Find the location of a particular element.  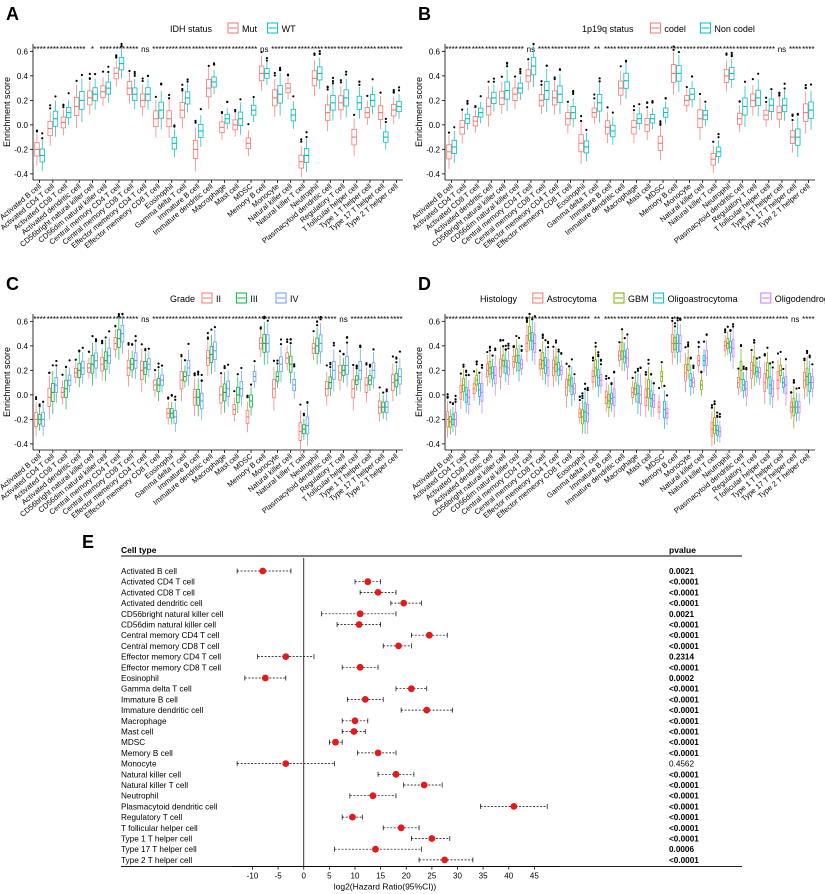

forest-row-label: T follicular helper cell is located at coordinates (159, 828).